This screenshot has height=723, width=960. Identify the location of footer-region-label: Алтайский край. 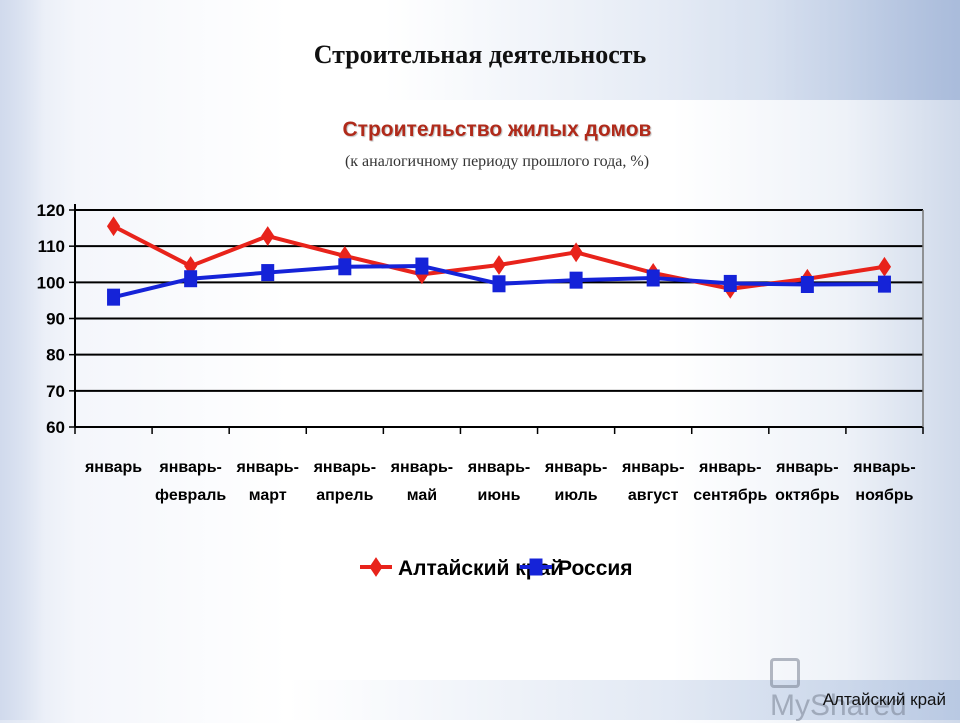
(884, 699).